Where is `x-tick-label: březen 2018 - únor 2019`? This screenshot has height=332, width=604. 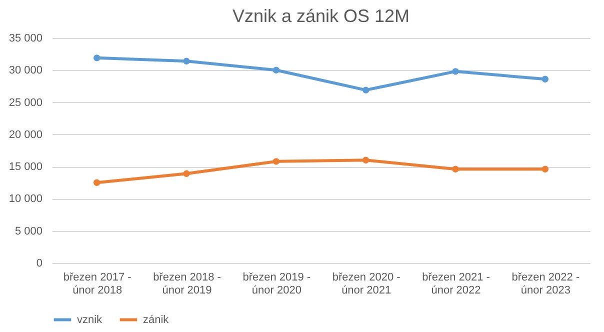
x-tick-label: březen 2018 - únor 2019 is located at coordinates (187, 284).